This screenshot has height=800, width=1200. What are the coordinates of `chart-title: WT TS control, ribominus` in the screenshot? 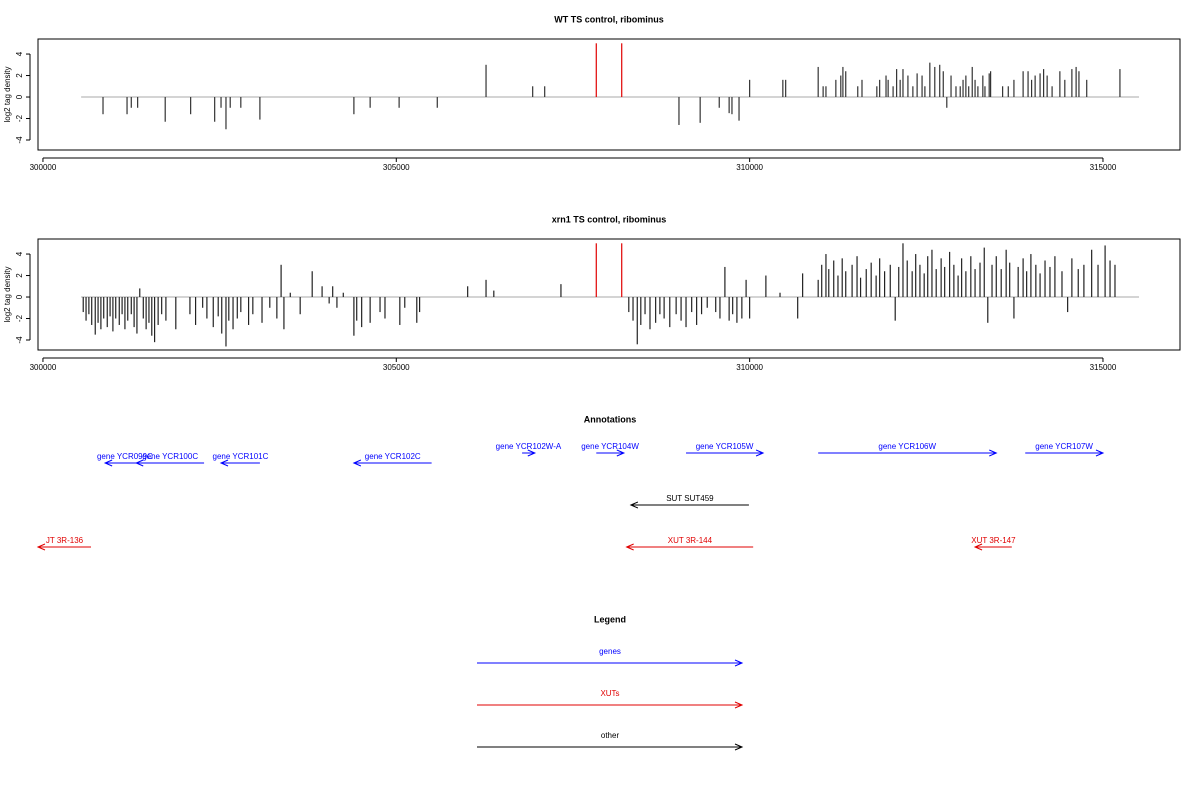 It's located at (609, 19).